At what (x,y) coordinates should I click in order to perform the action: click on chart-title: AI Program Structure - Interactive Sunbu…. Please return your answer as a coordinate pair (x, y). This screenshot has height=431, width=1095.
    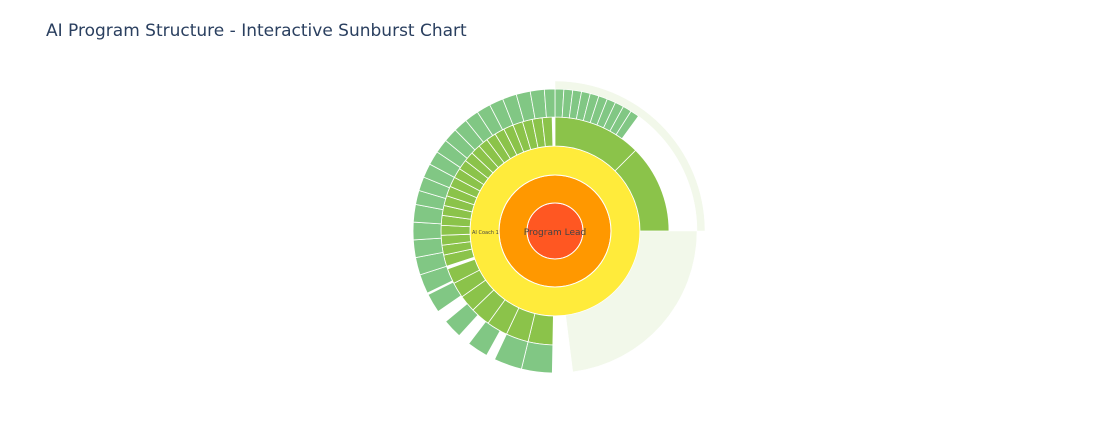
    Looking at the image, I should click on (256, 31).